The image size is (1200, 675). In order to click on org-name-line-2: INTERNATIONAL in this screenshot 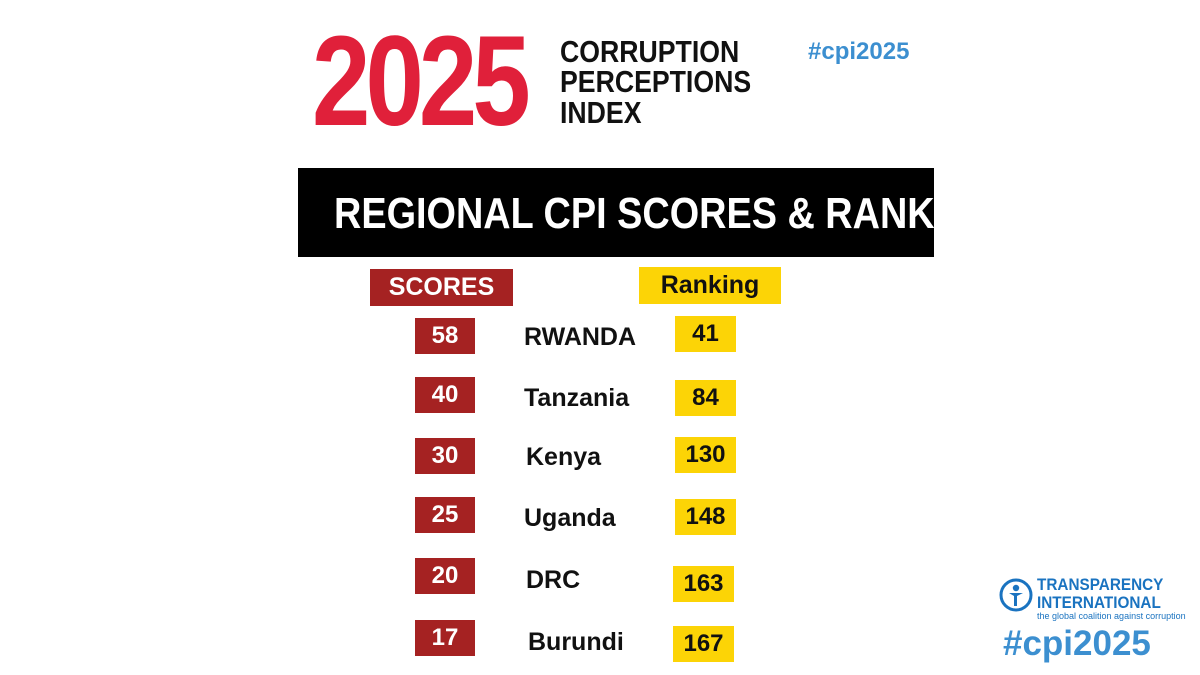, I will do `click(1099, 602)`.